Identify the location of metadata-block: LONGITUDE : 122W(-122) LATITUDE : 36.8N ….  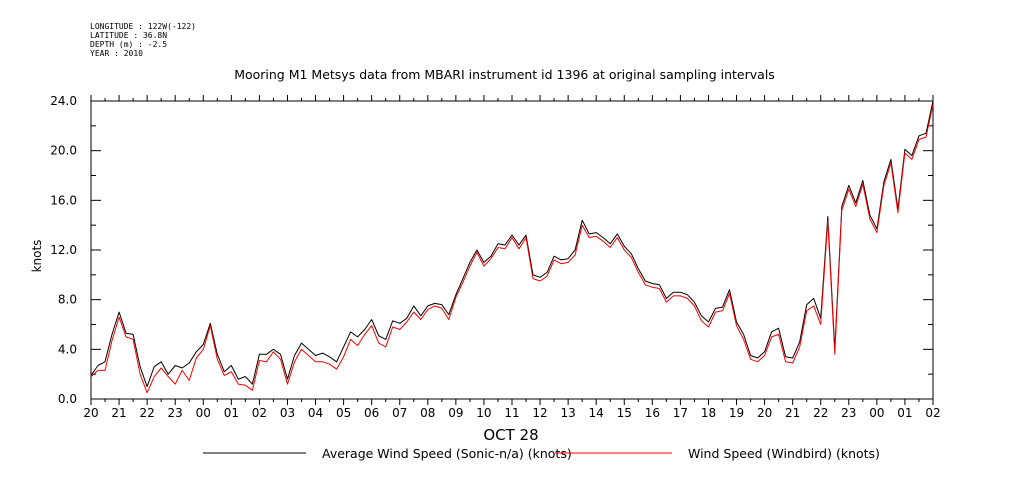
(143, 40).